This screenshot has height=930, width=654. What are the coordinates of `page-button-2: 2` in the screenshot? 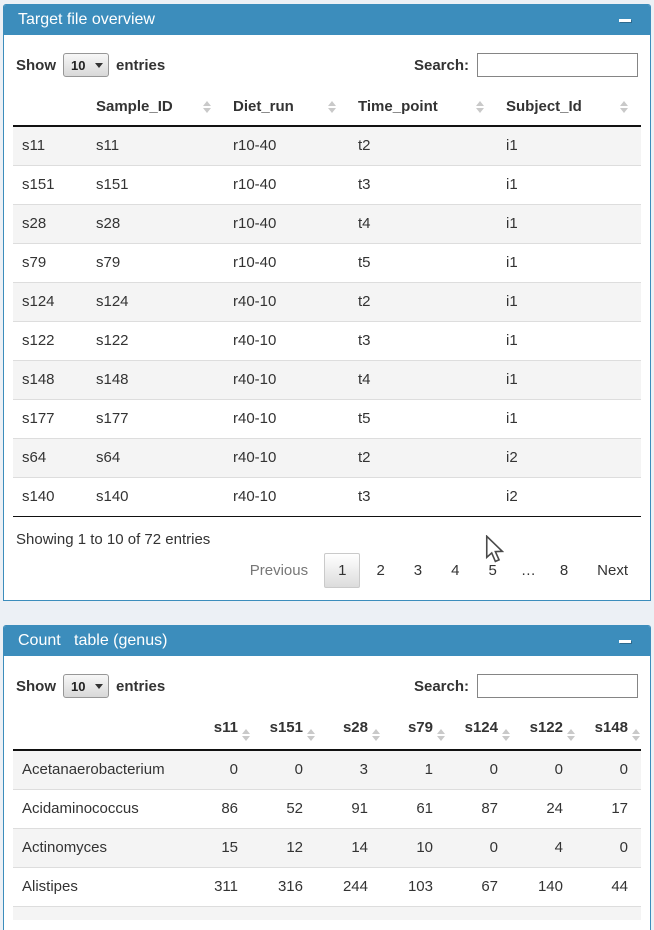 It's located at (380, 570).